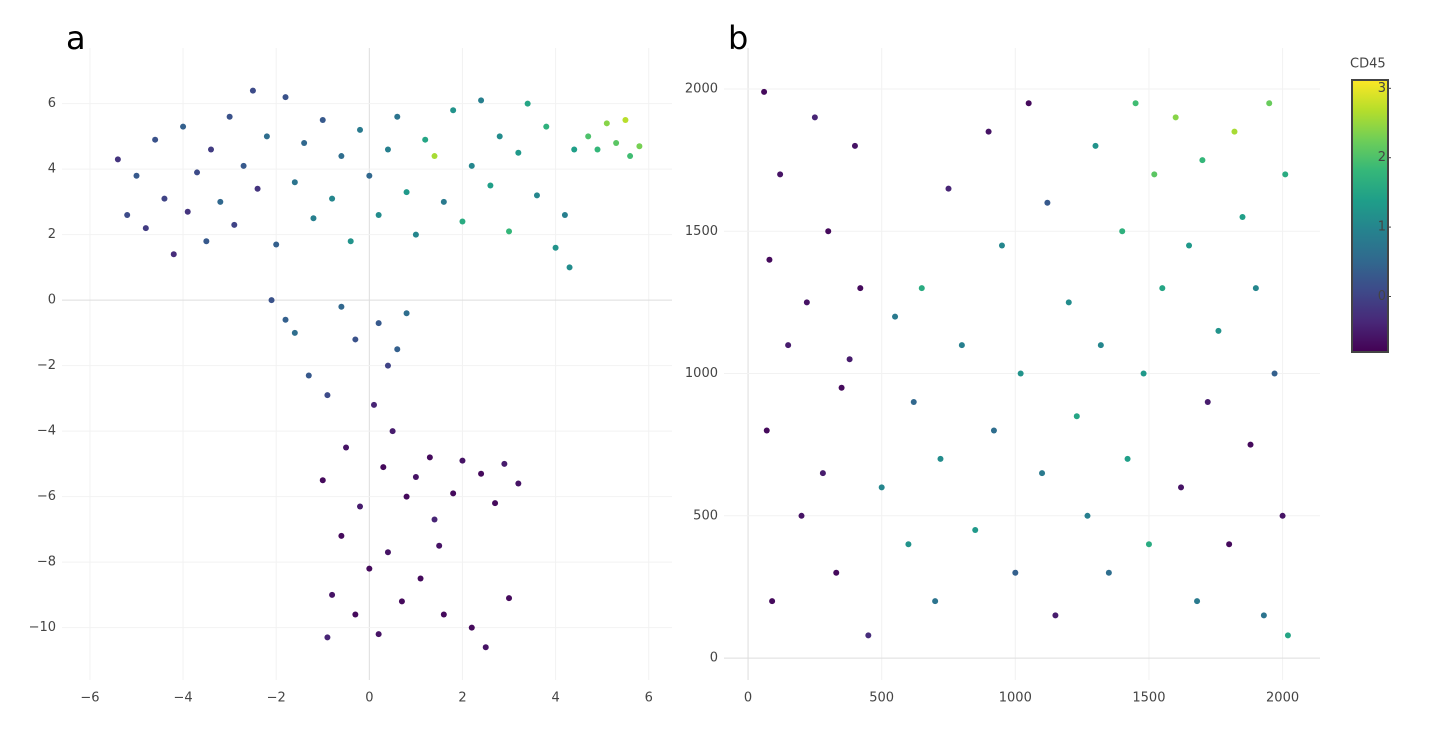 The width and height of the screenshot is (1432, 734). Describe the element at coordinates (701, 373) in the screenshot. I see `y-tick-label: 1000` at that location.